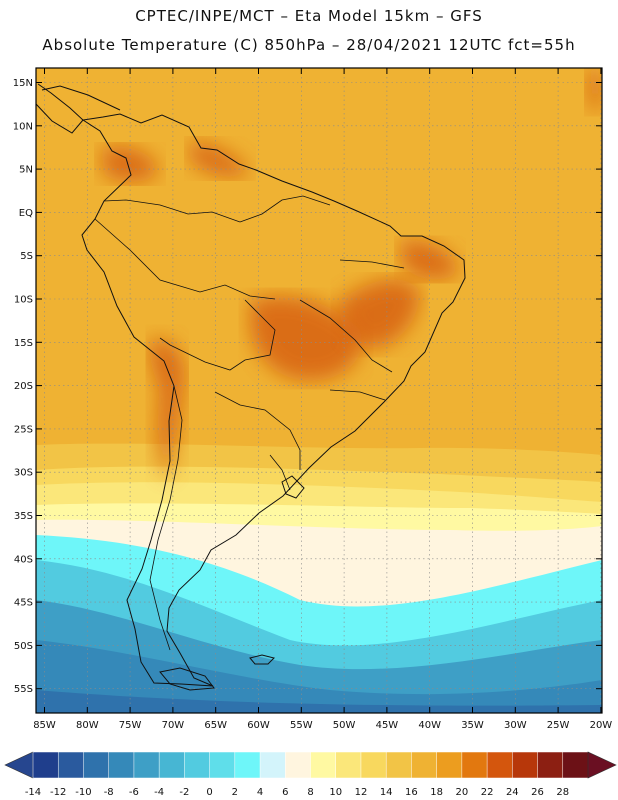  I want to click on colorbar-label: 10, so click(335, 792).